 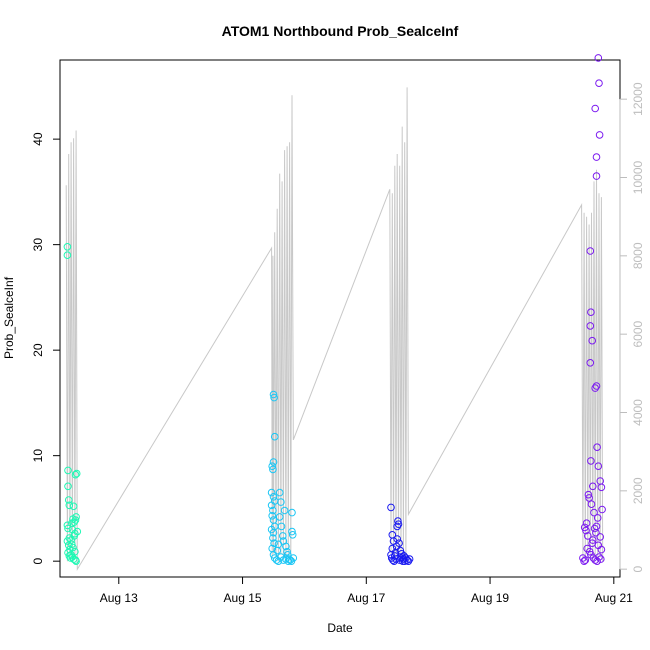 What do you see at coordinates (340, 628) in the screenshot?
I see `x-axis-label: Date` at bounding box center [340, 628].